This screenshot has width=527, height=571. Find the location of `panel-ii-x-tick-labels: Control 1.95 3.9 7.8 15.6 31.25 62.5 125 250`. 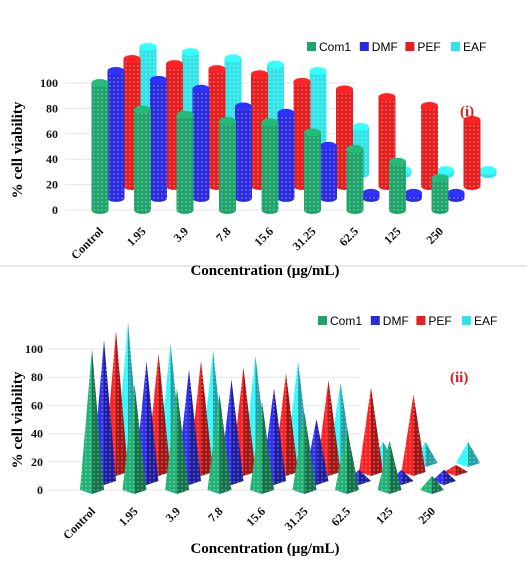

panel-ii-x-tick-labels: Control 1.95 3.9 7.8 15.6 31.25 62.5 125 250 is located at coordinates (249, 523).